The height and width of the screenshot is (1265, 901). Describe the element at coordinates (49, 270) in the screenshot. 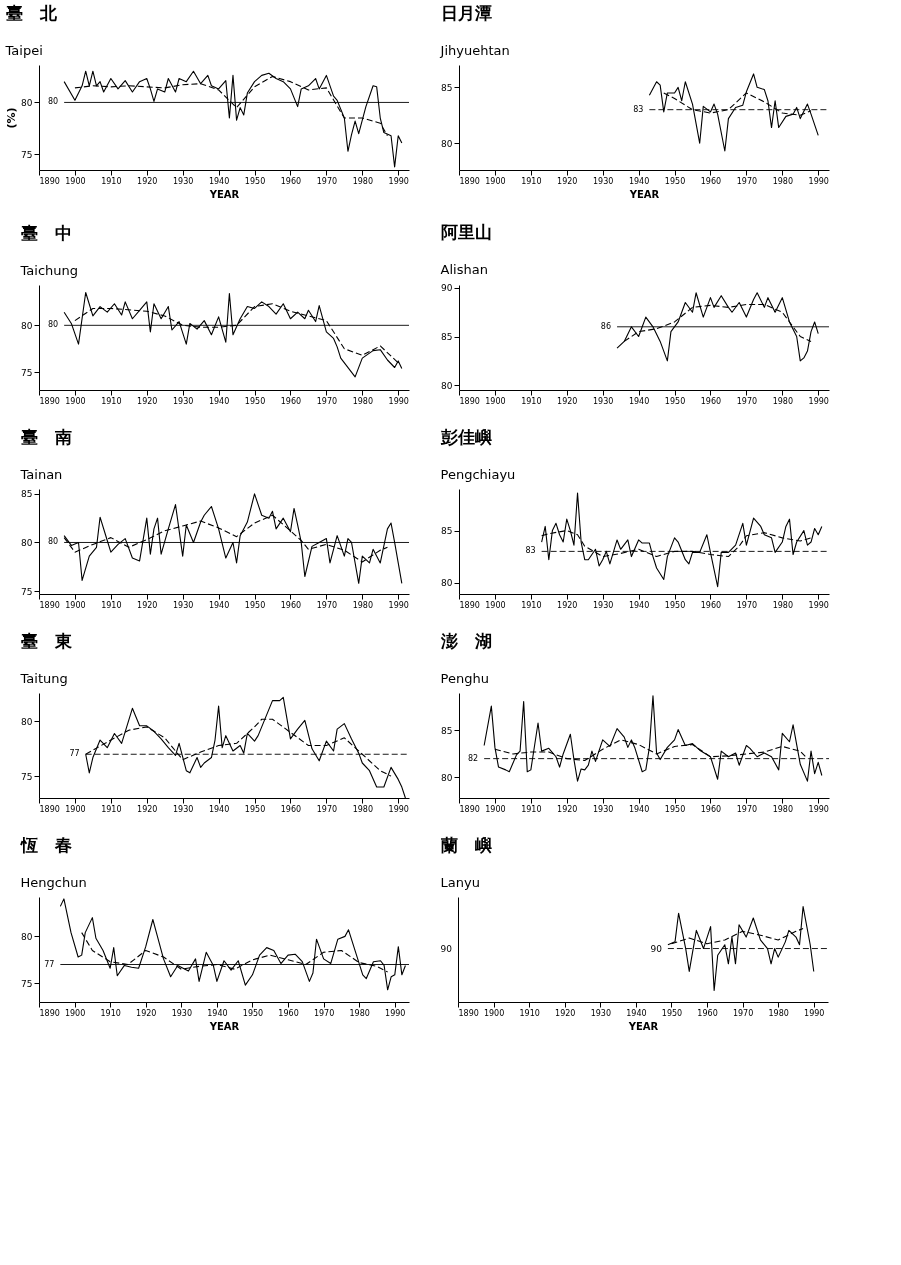

I see `chart-subtitle: Taichung` at that location.